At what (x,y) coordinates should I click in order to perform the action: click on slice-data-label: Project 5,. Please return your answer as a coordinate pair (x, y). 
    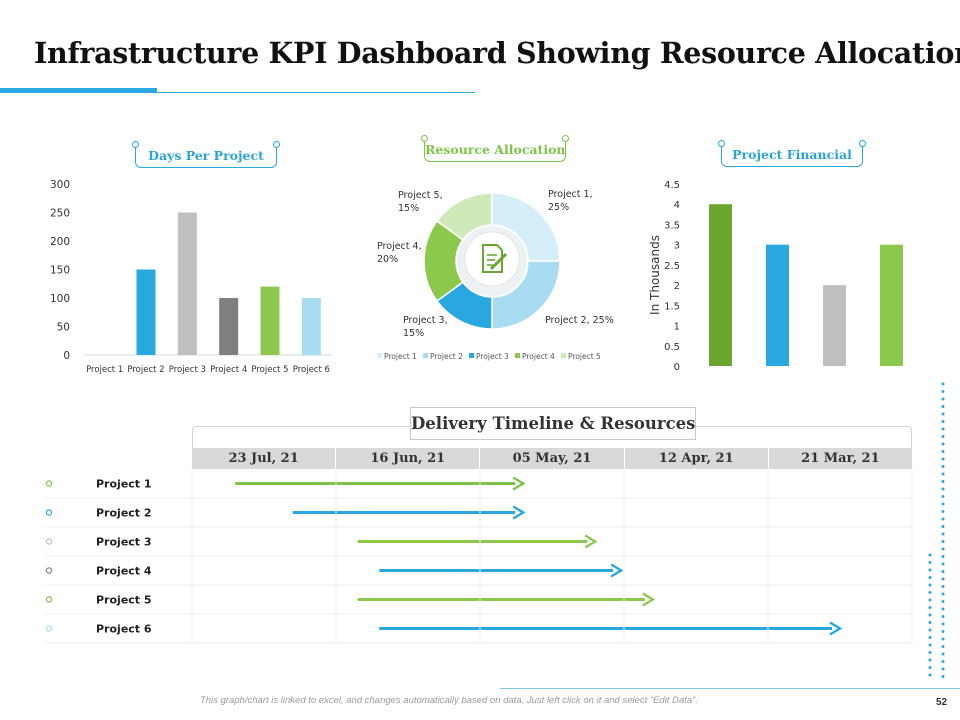
    Looking at the image, I should click on (420, 195).